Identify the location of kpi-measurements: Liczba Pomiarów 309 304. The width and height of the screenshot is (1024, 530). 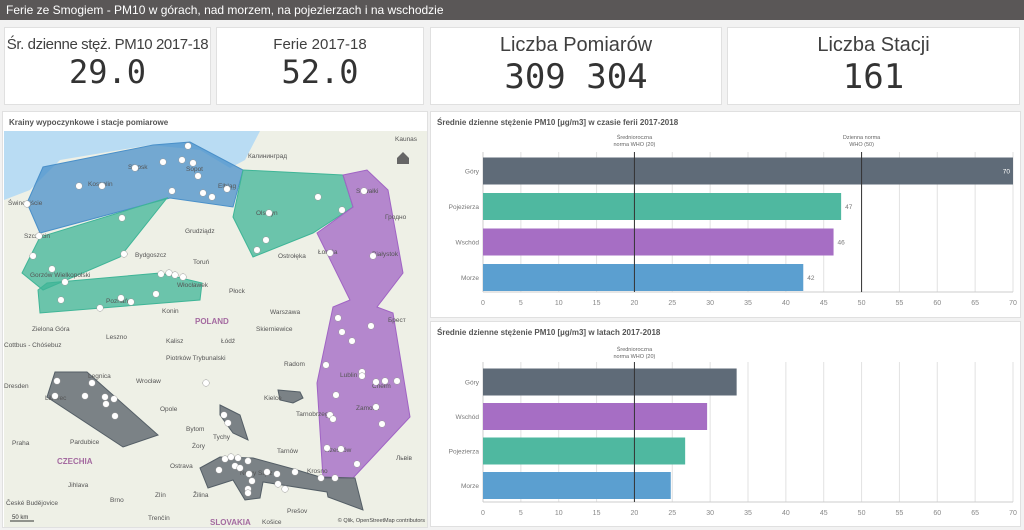
(576, 66).